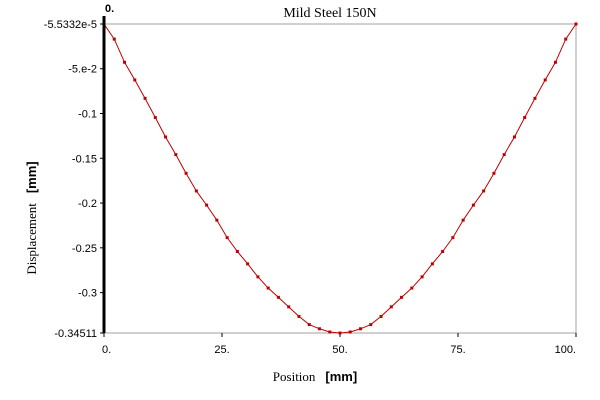 Image resolution: width=600 pixels, height=400 pixels. Describe the element at coordinates (329, 13) in the screenshot. I see `chart-title: Mild Steel 150N` at that location.